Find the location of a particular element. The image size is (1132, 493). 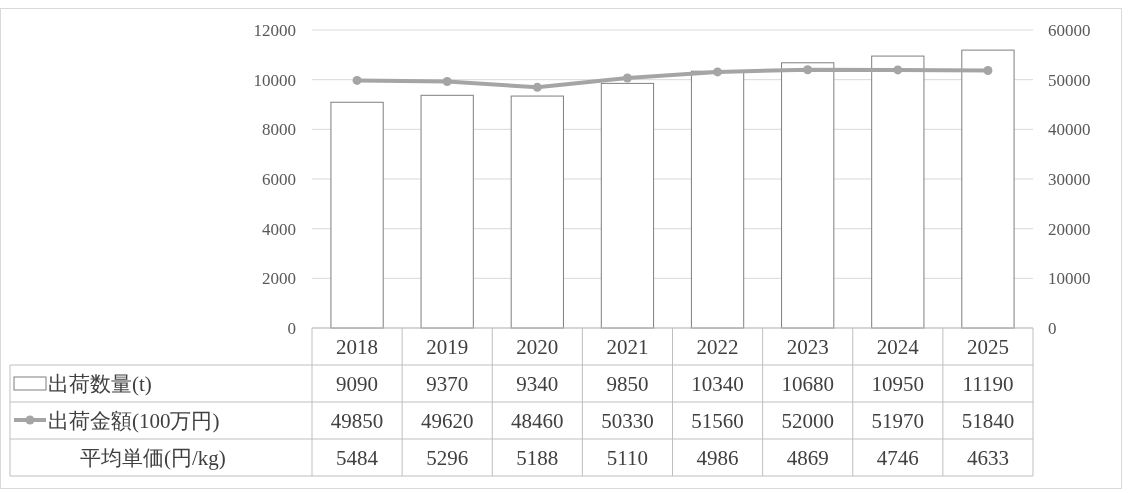

data-label: 10950 is located at coordinates (898, 384).